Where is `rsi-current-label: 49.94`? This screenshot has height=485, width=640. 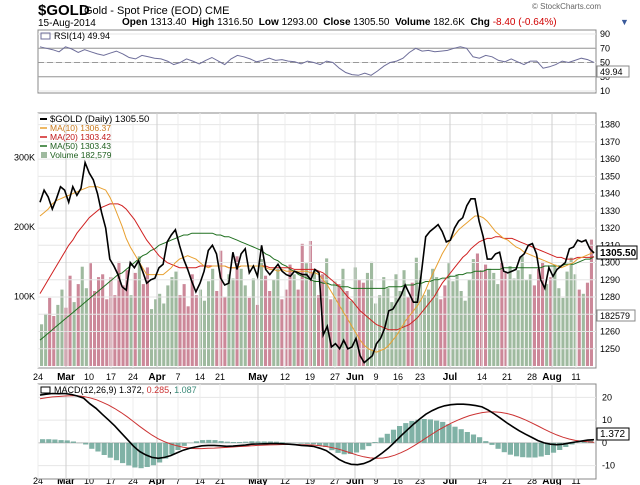 rsi-current-label: 49.94 is located at coordinates (611, 72).